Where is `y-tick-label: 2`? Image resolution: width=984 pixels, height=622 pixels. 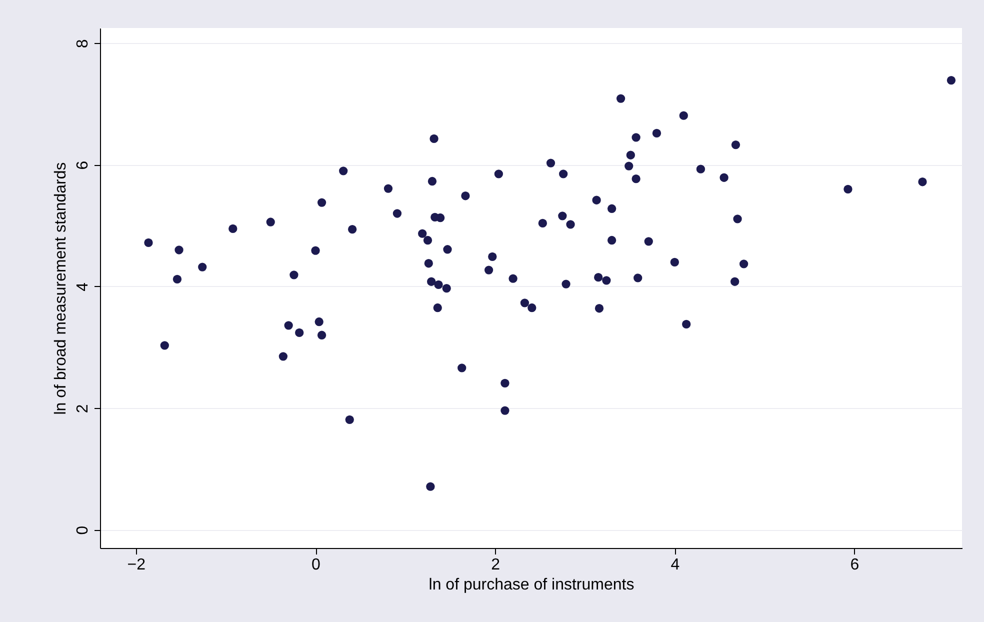
y-tick-label: 2 is located at coordinates (83, 409).